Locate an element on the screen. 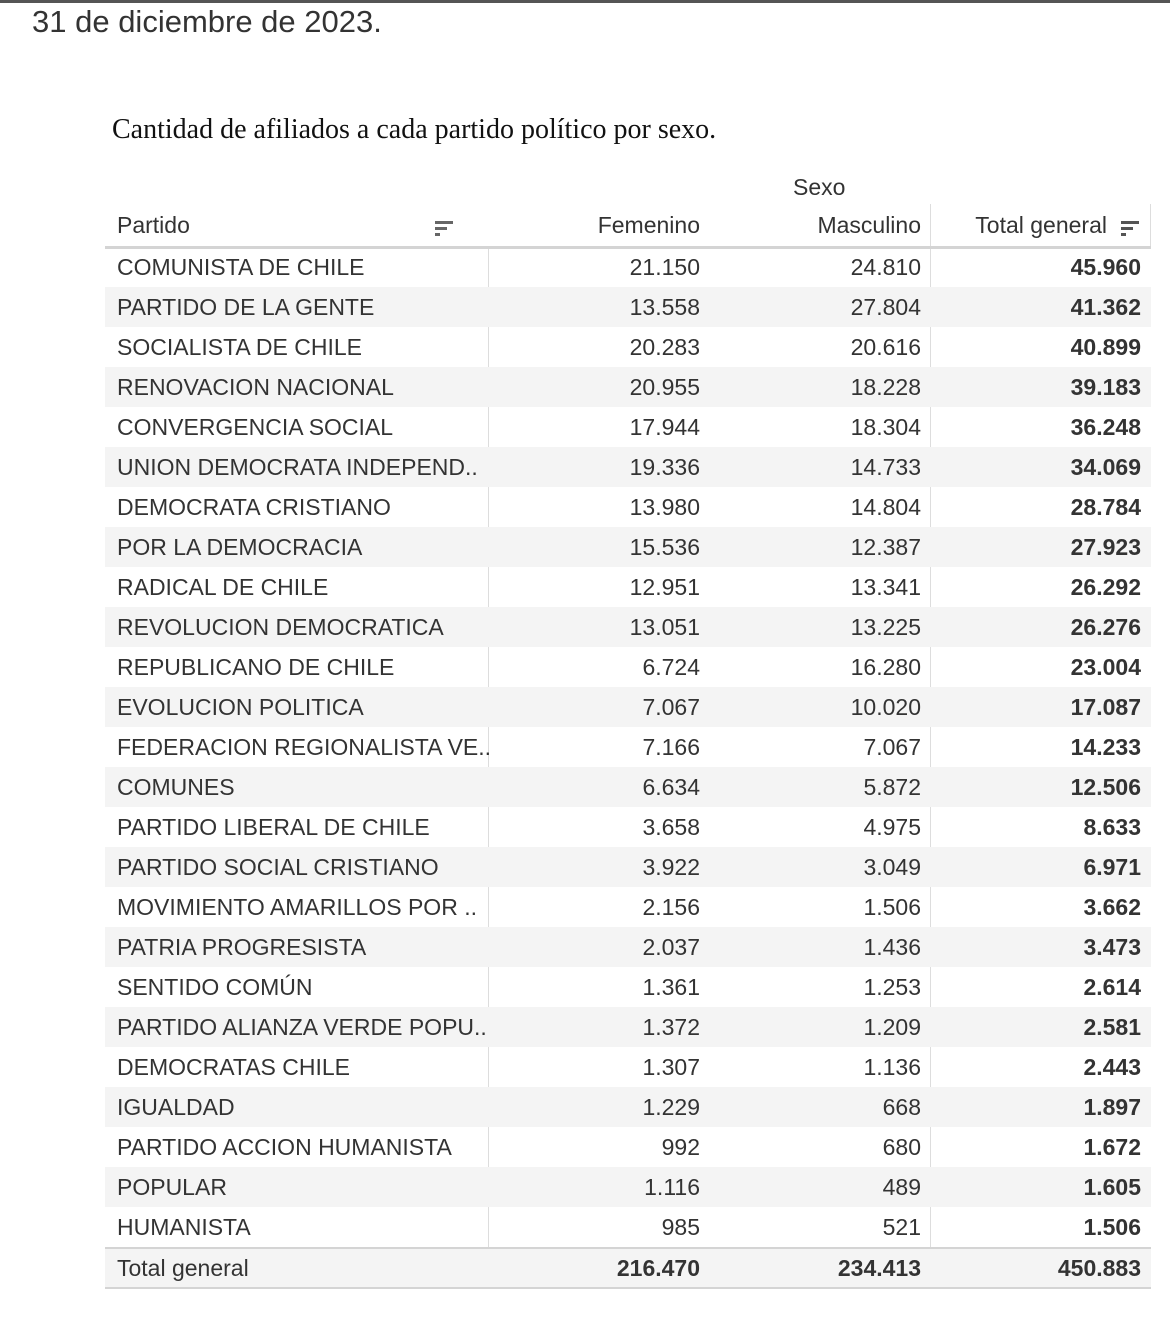 The image size is (1170, 1320). column-divider is located at coordinates (488, 766).